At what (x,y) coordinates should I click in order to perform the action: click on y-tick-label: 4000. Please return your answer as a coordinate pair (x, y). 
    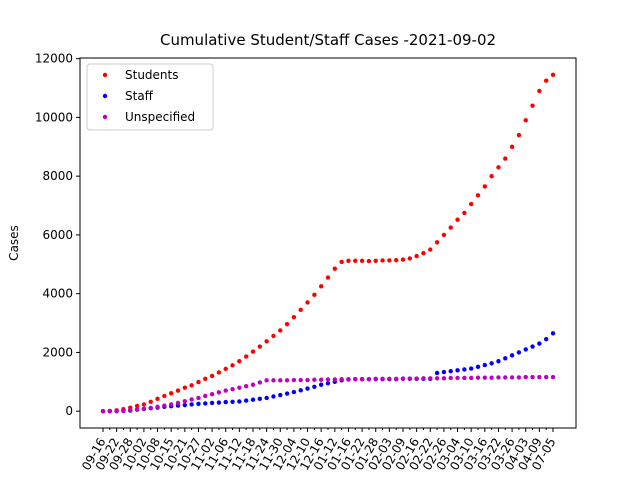
    Looking at the image, I should click on (57, 294).